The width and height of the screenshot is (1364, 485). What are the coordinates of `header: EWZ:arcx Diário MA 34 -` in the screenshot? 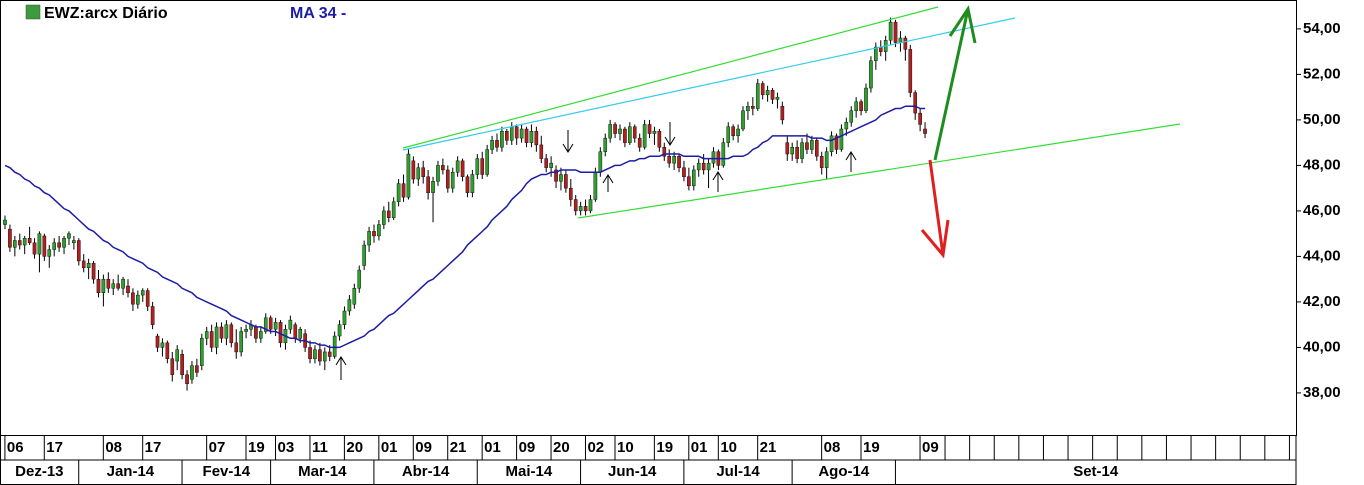 It's located at (185, 13).